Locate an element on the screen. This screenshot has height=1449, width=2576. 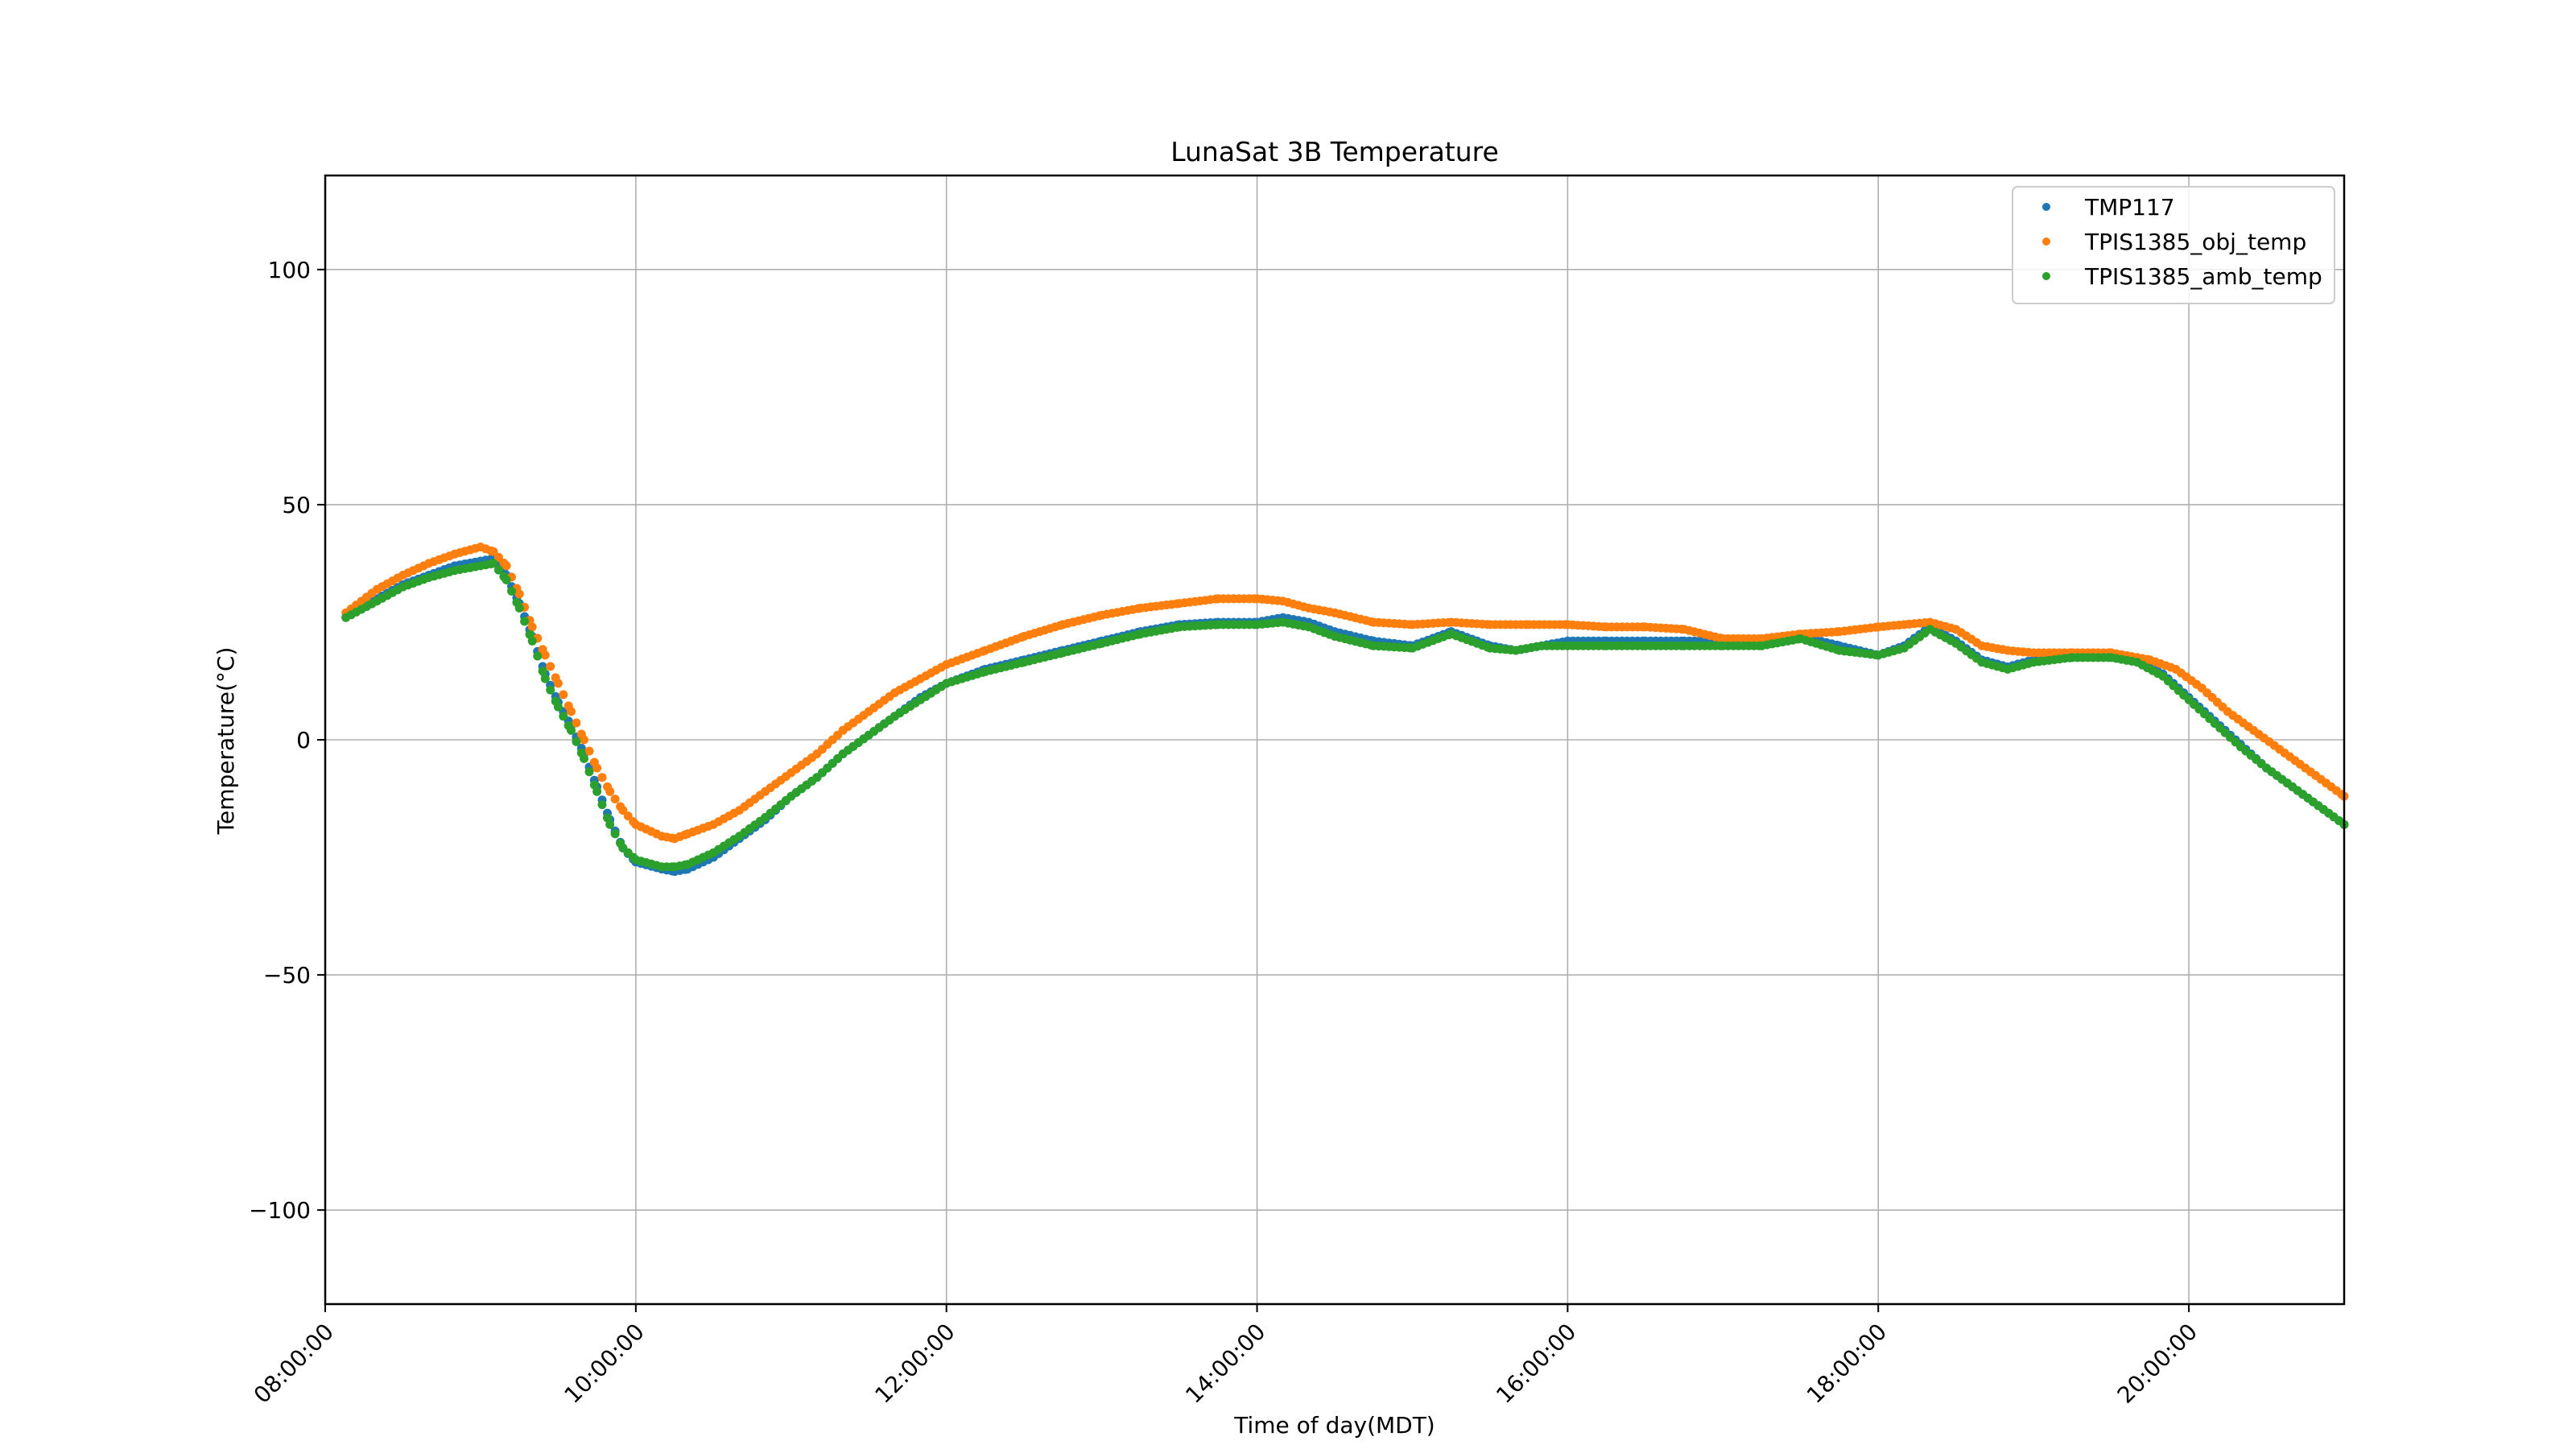
legend-label: TMP117 is located at coordinates (2129, 207).